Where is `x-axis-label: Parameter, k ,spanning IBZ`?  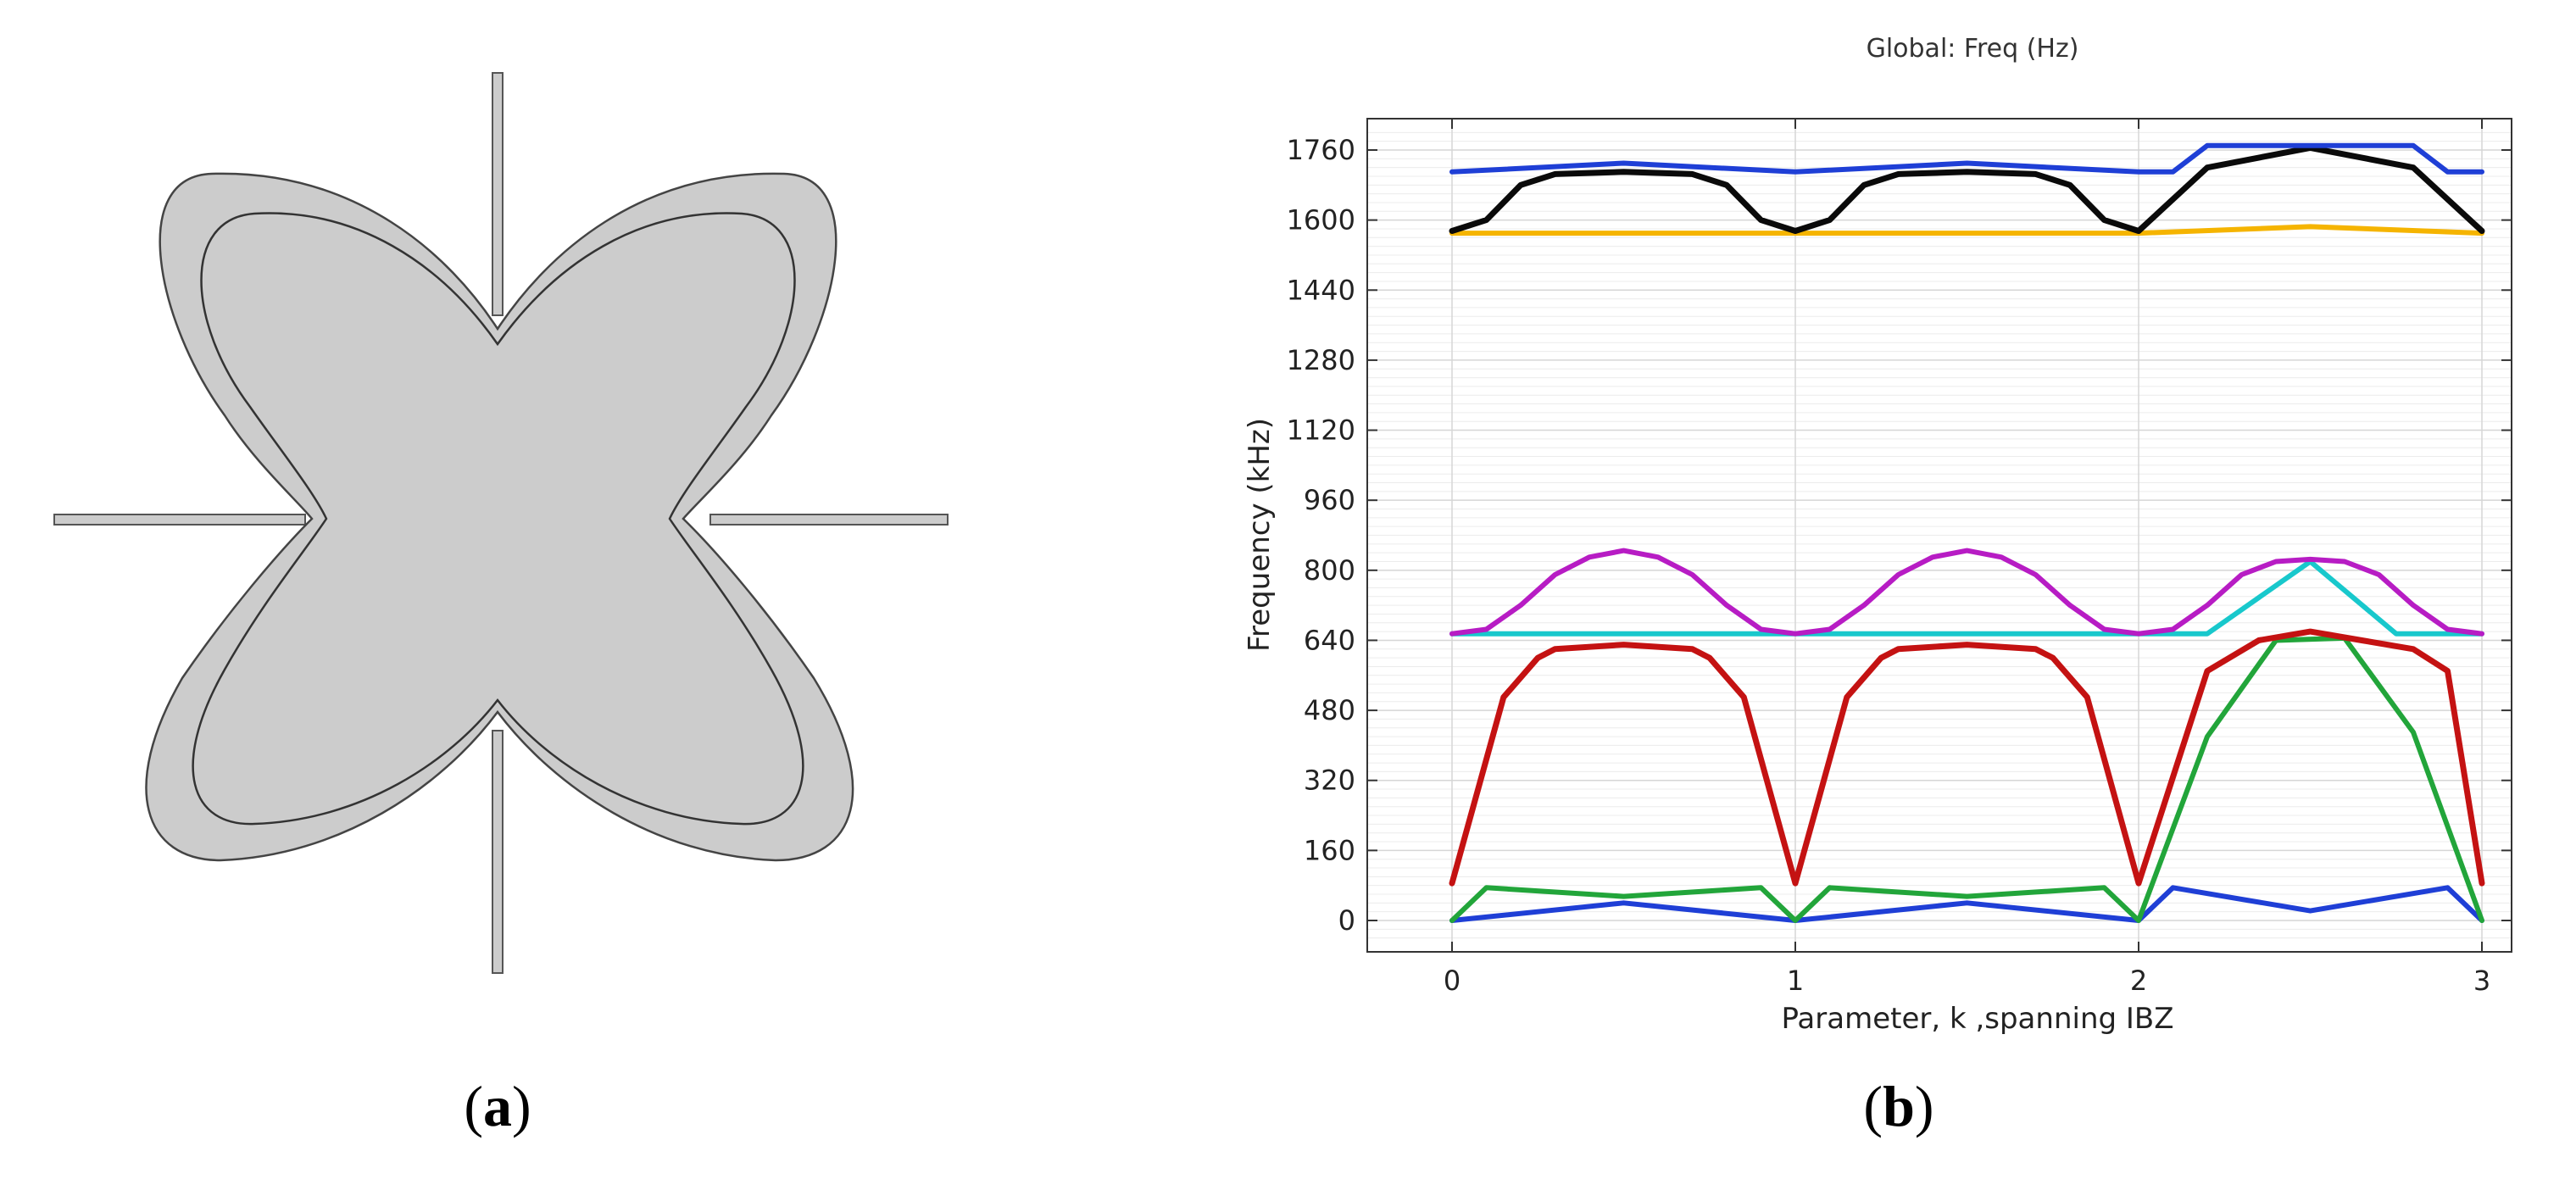
x-axis-label: Parameter, k ,spanning IBZ is located at coordinates (1977, 1019).